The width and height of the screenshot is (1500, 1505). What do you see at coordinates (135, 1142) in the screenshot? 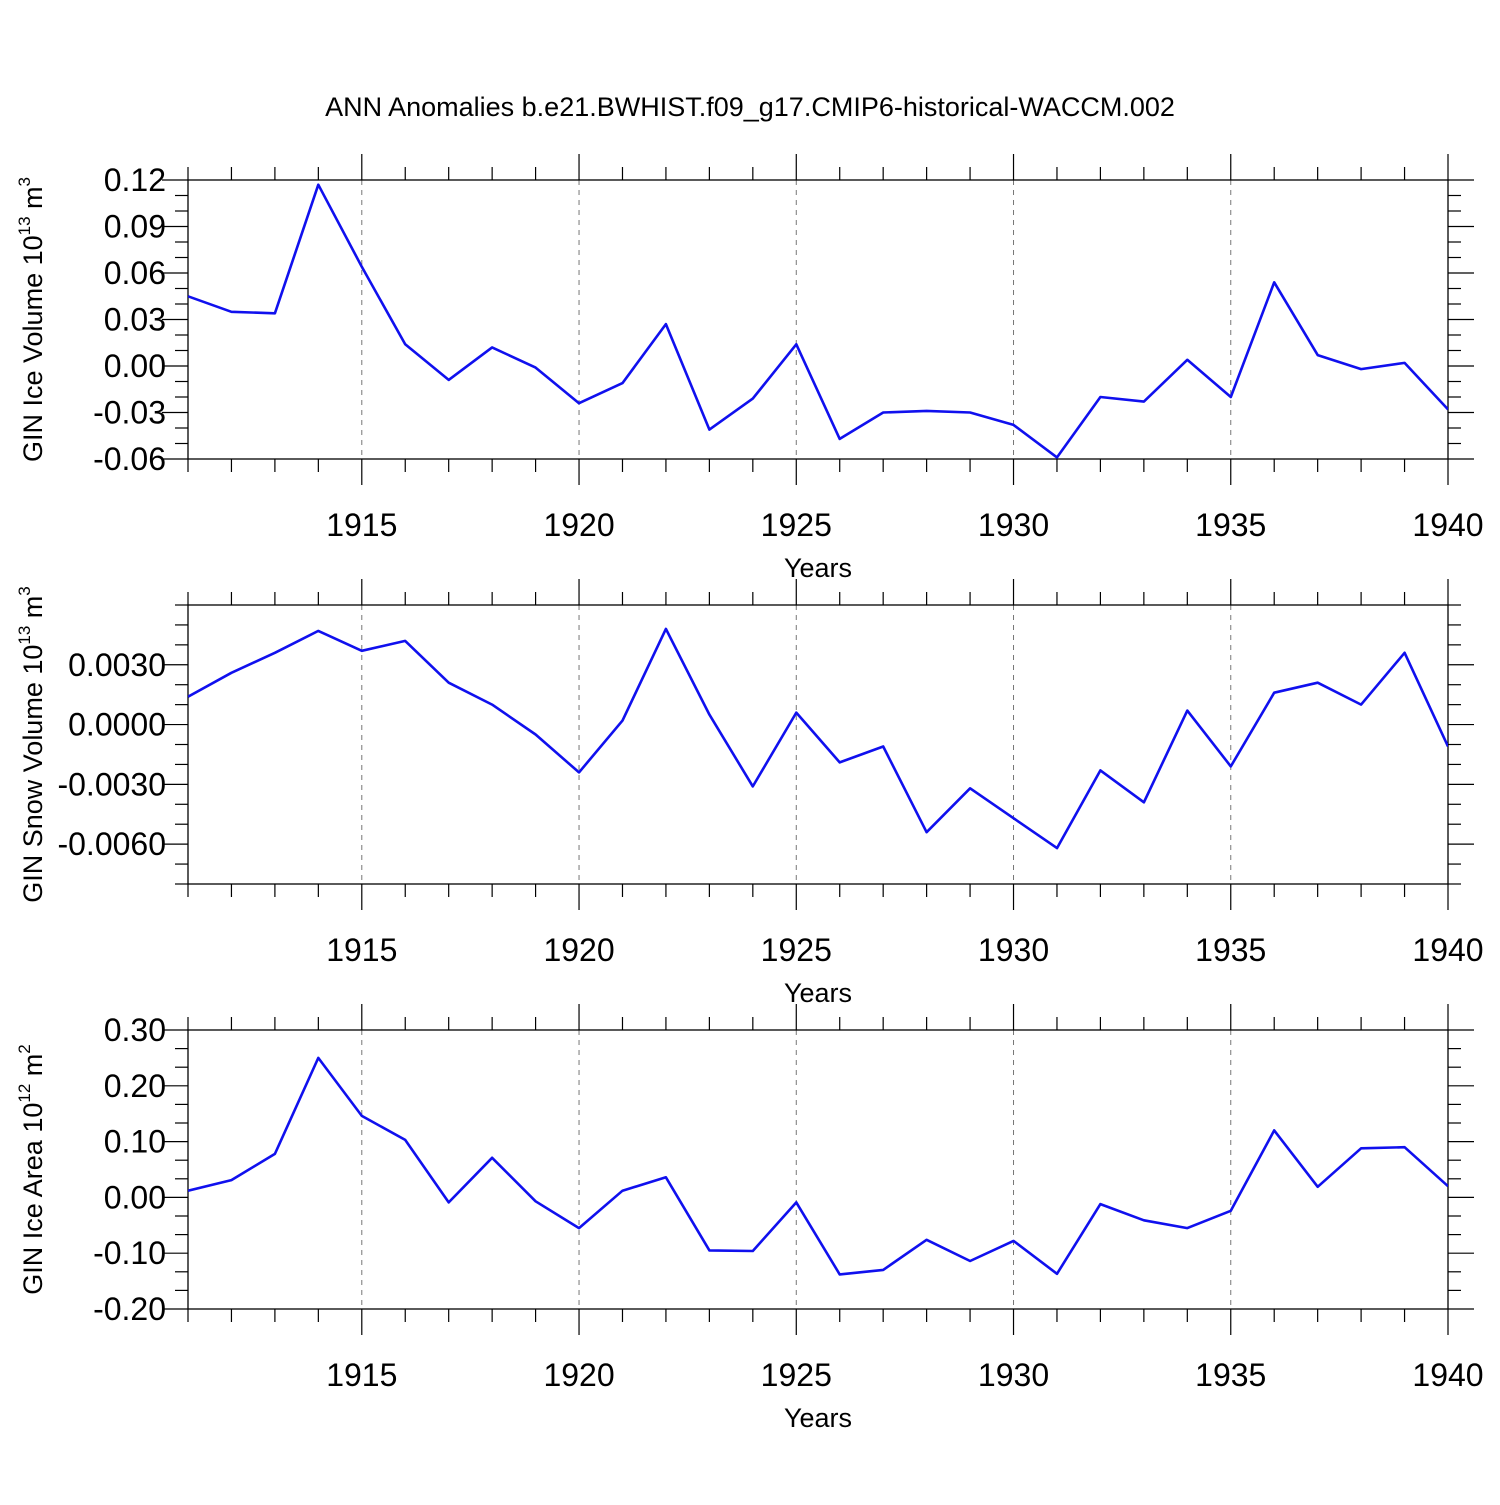
I see `y-tick-label: 0.10` at bounding box center [135, 1142].